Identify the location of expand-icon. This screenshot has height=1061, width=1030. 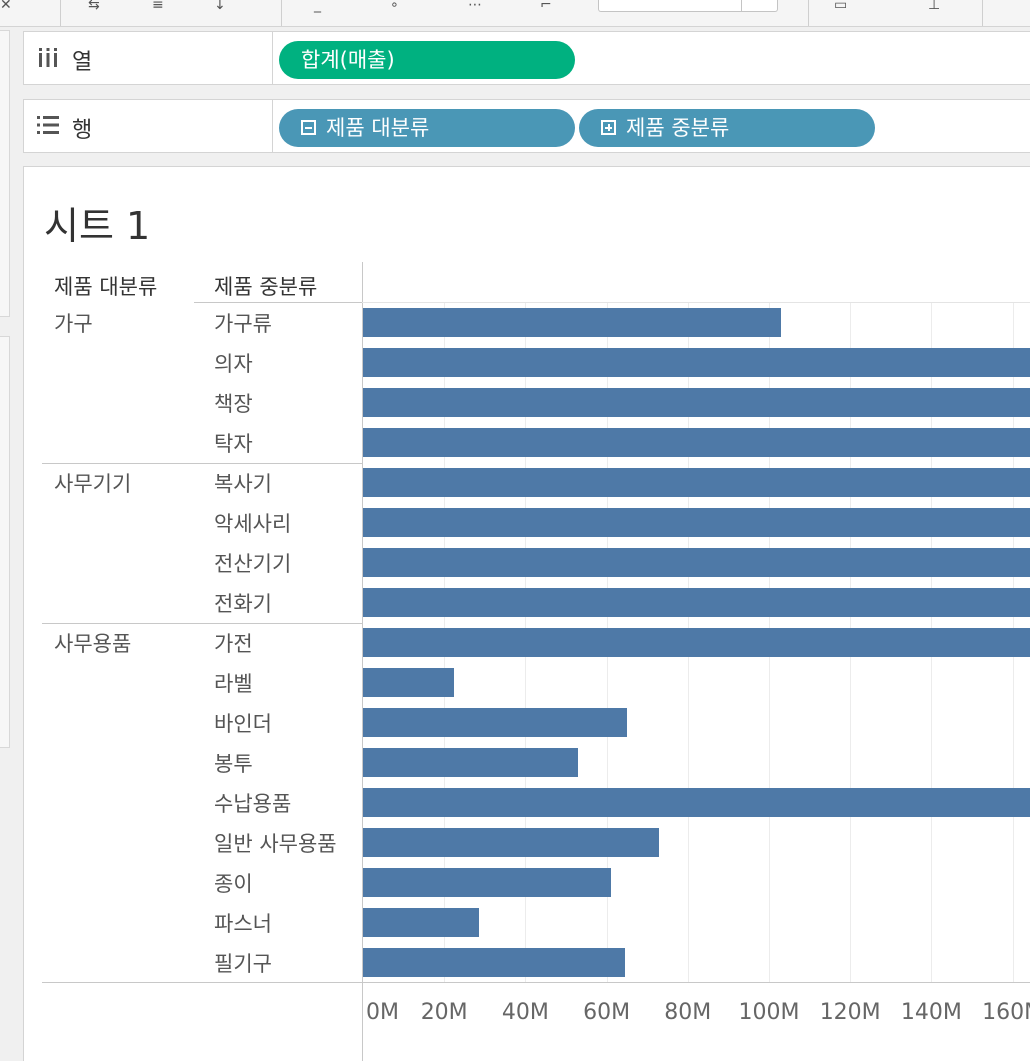
(608, 127).